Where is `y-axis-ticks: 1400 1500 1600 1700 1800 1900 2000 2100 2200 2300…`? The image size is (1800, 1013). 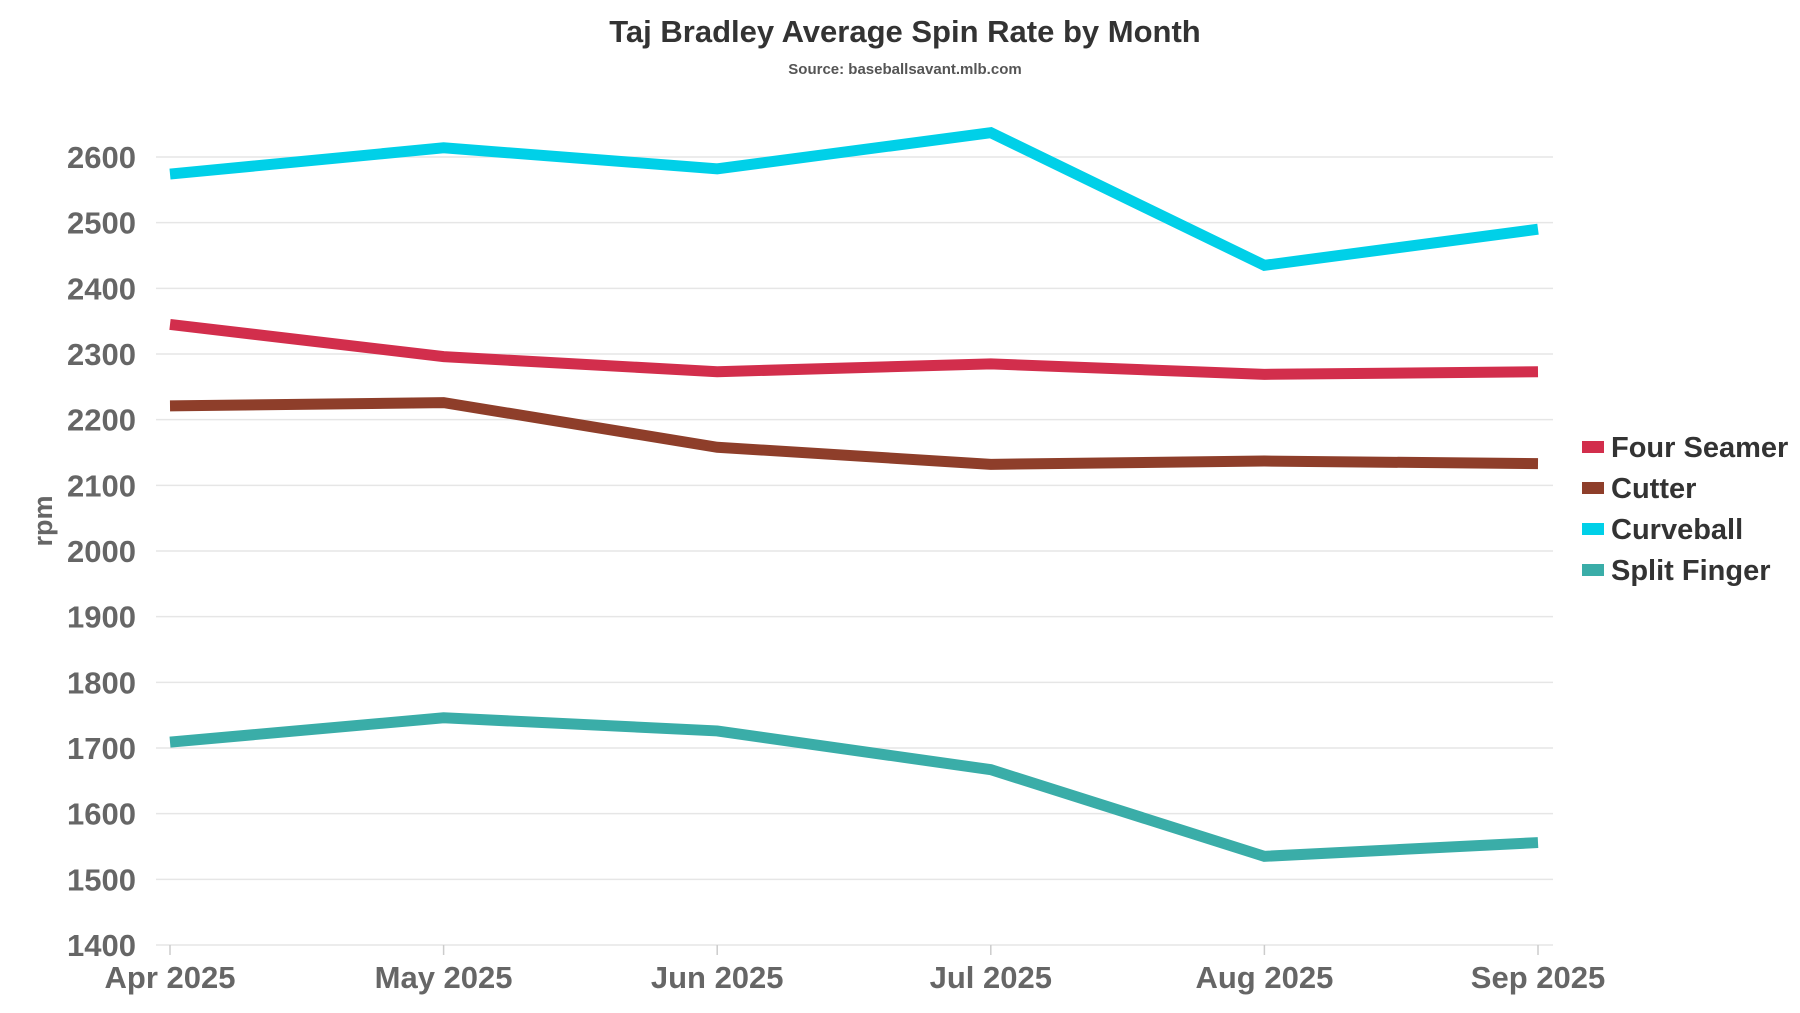
y-axis-ticks: 1400 1500 1600 1700 1800 1900 2000 2100 2200 2300… is located at coordinates (101, 551).